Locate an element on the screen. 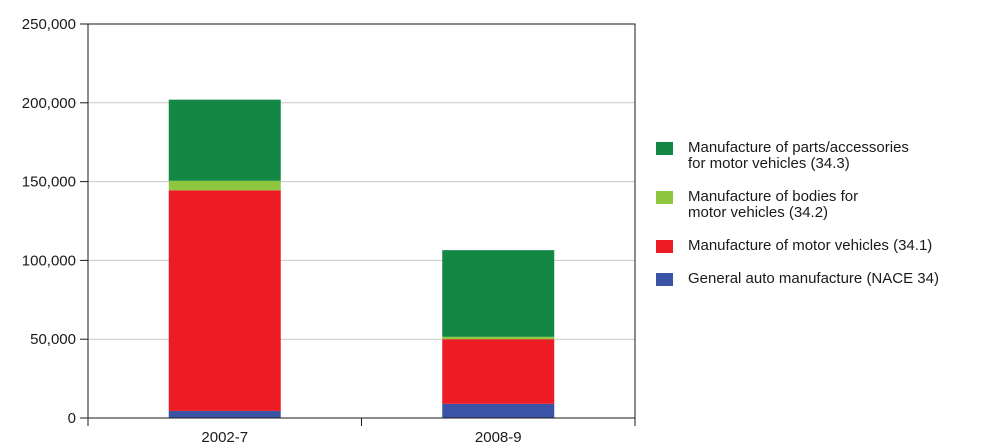  y-tick-label: 100,000 is located at coordinates (49, 260).